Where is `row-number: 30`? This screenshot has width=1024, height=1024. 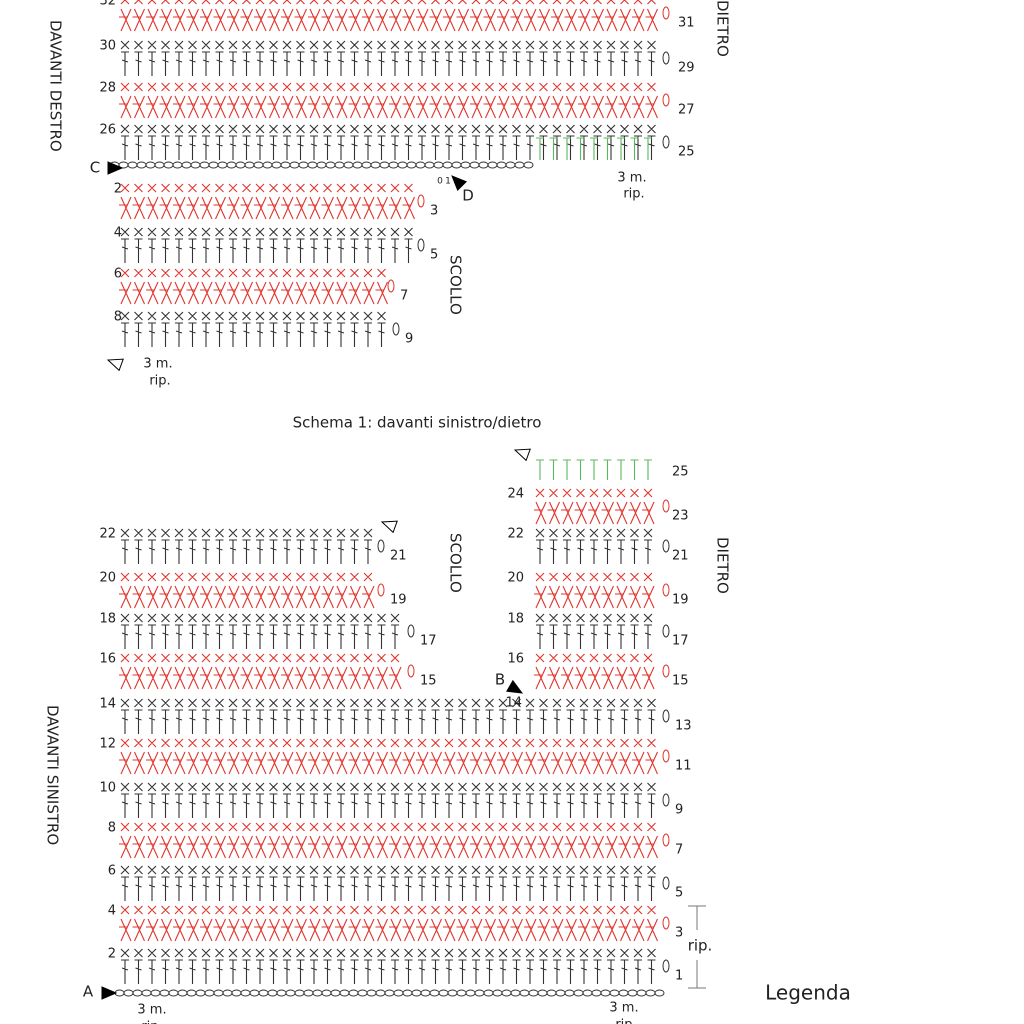 row-number: 30 is located at coordinates (107, 46).